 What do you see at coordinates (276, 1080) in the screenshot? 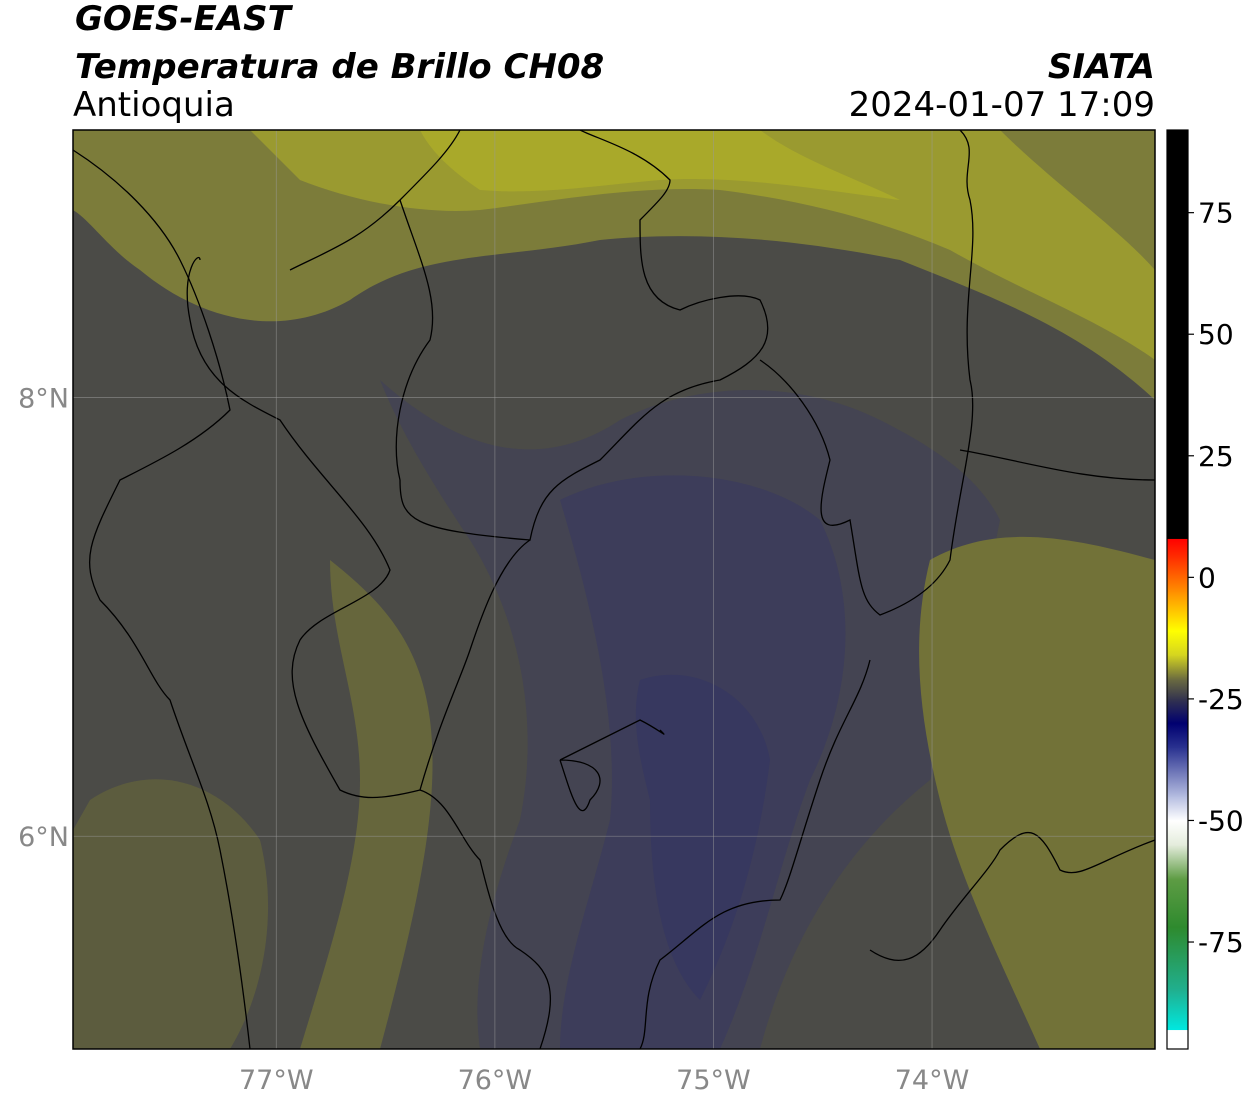
I see `x-tick-label: 77°W` at bounding box center [276, 1080].